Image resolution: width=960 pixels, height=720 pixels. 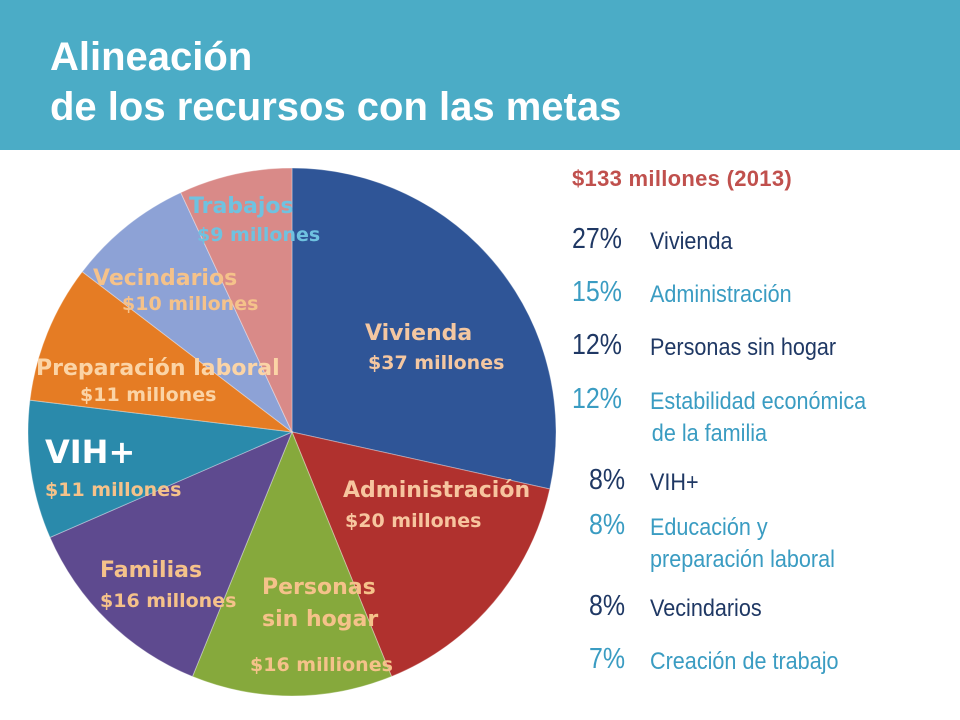 I want to click on title-line-1: Alineación, so click(x=151, y=57).